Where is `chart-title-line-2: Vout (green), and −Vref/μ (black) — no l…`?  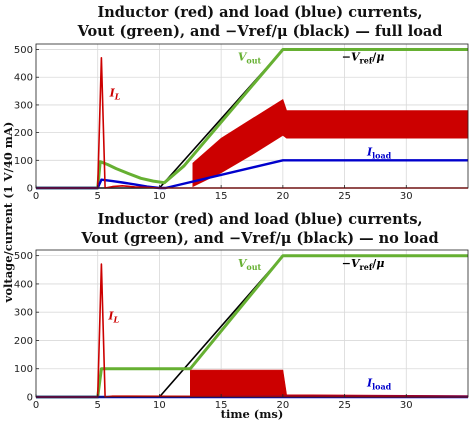
chart-title-line-2: Vout (green), and −Vref/μ (black) — no l… is located at coordinates (259, 238).